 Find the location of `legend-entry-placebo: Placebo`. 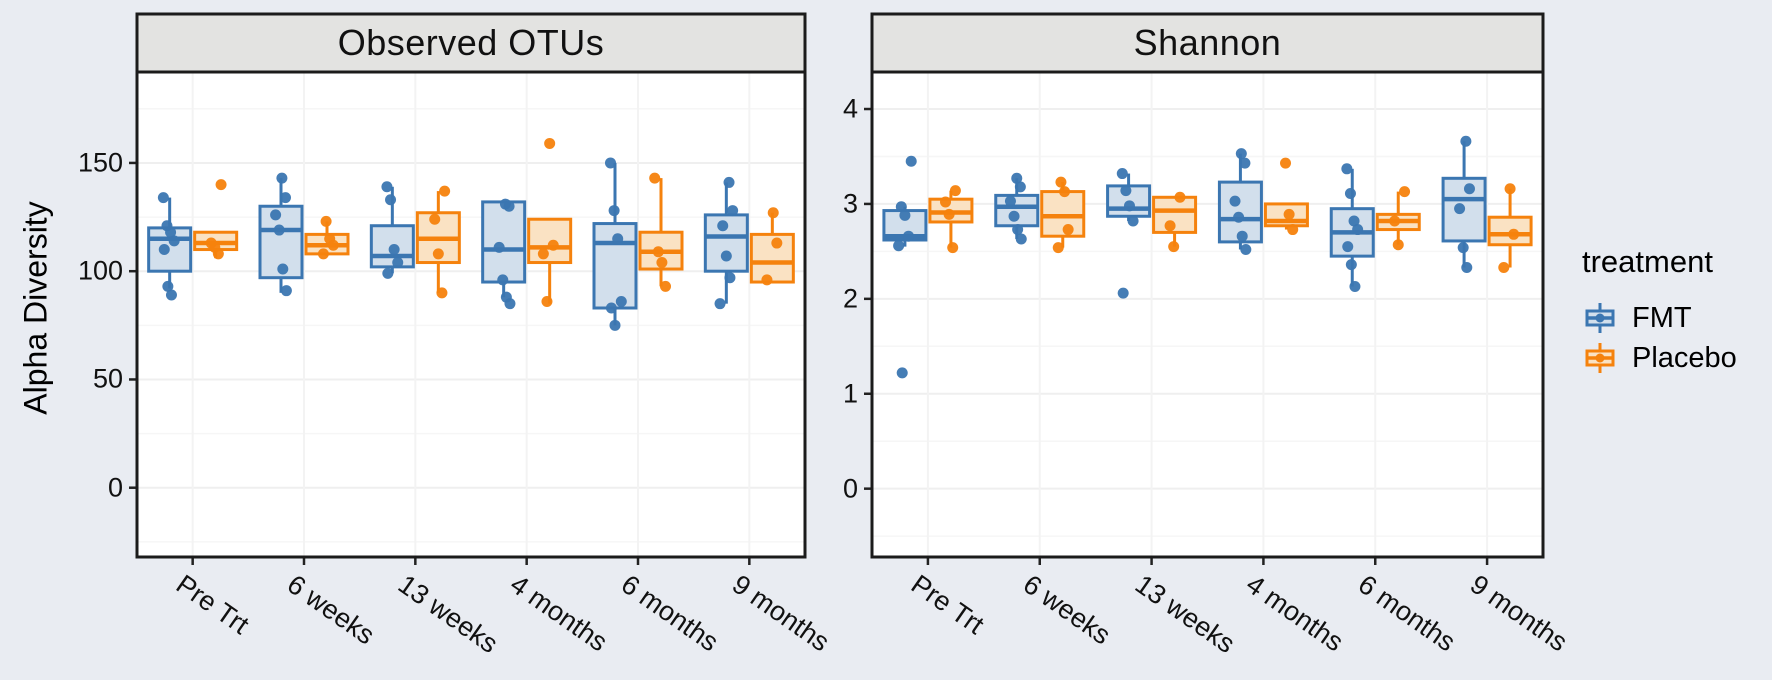

legend-entry-placebo: Placebo is located at coordinates (1659, 358).